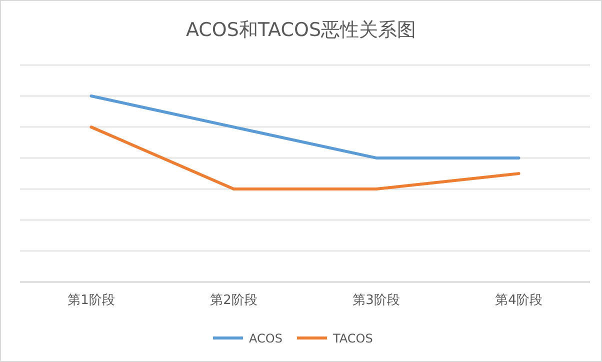 Image resolution: width=602 pixels, height=362 pixels. Describe the element at coordinates (91, 300) in the screenshot. I see `x-tick-label: 第1阶段` at that location.